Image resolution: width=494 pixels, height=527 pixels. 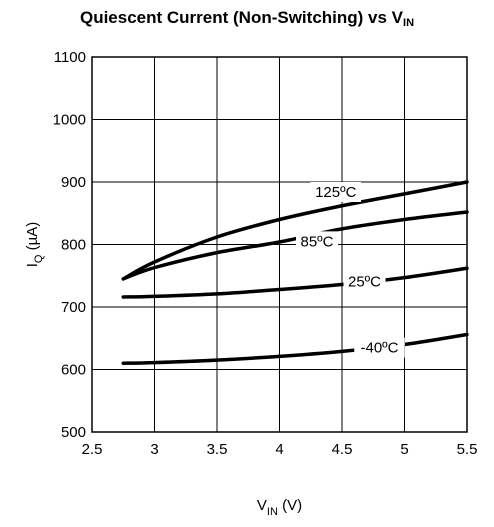 I want to click on x-tick-label: 5.5, so click(x=467, y=449).